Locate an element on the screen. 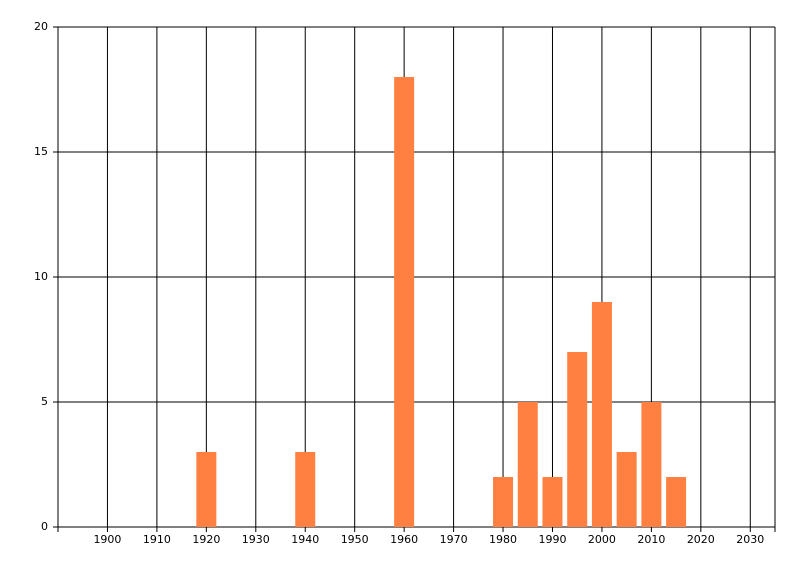  x-tick-label: 1980 is located at coordinates (503, 539).